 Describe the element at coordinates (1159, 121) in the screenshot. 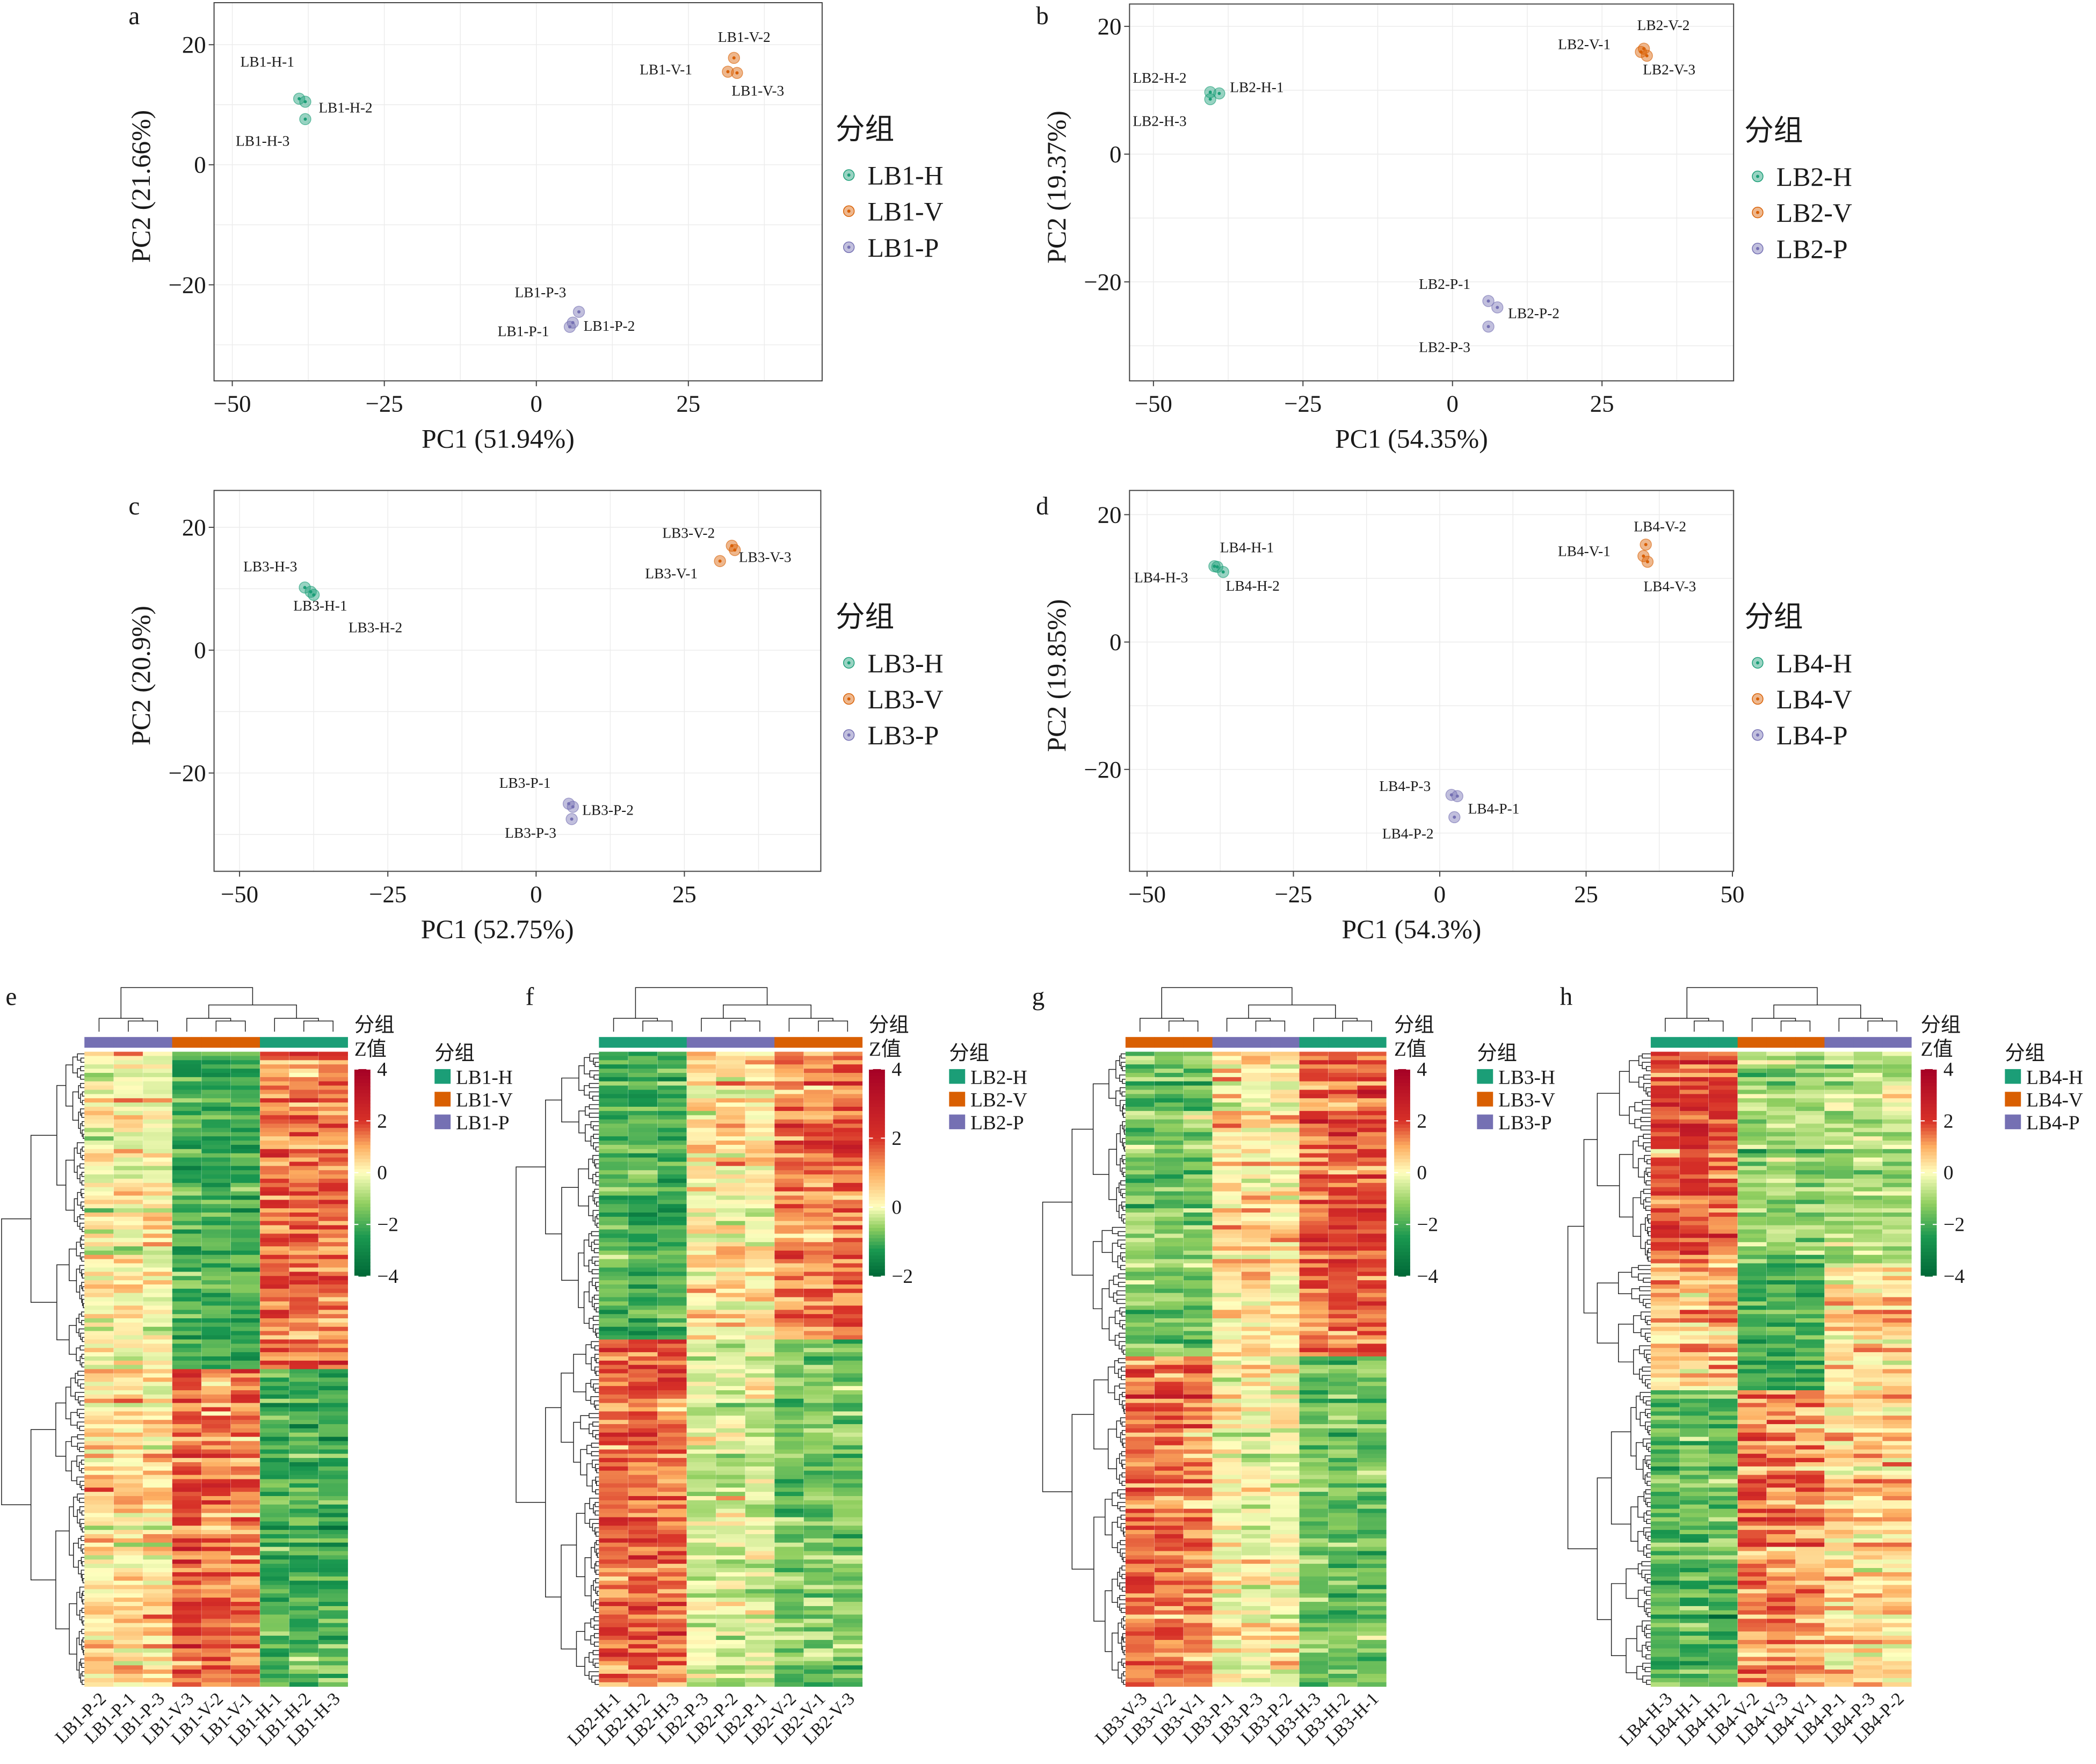

I see `point-label: LB2-H-3` at that location.